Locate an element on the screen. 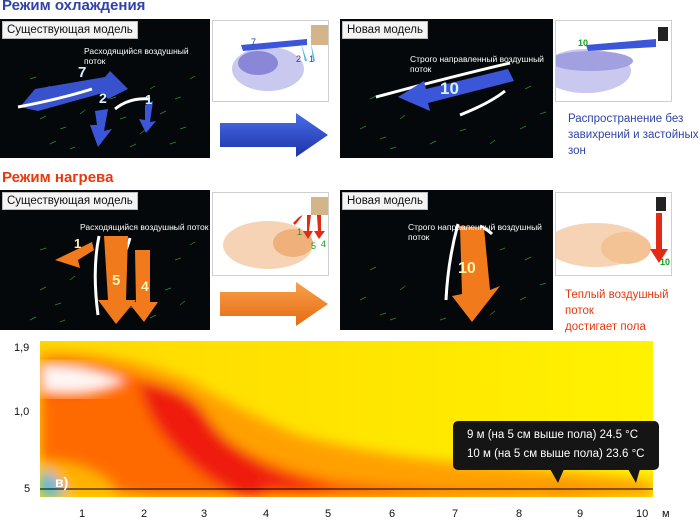 The height and width of the screenshot is (526, 700). cooling-existing-num-1: 1 is located at coordinates (149, 99).